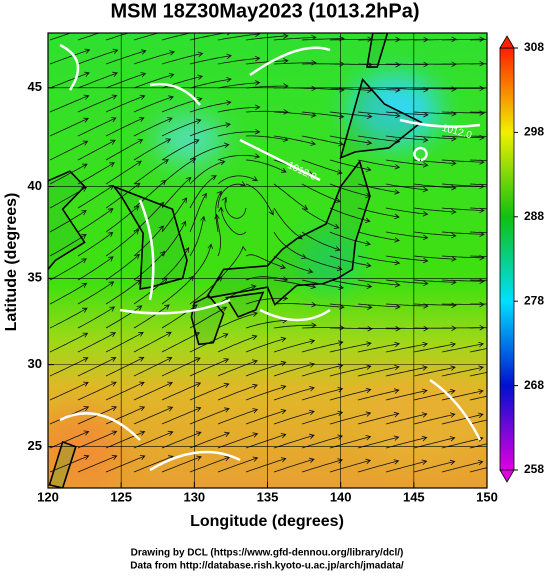 The image size is (548, 578). Describe the element at coordinates (35, 86) in the screenshot. I see `y-tick-label: 45` at that location.